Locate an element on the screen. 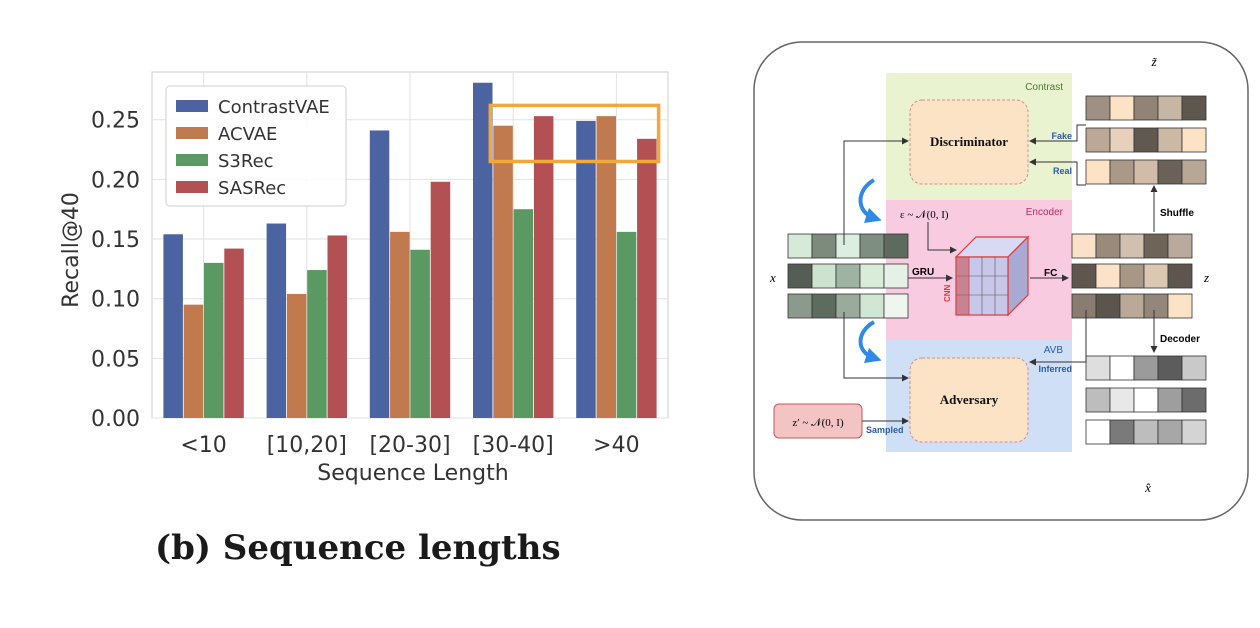 The width and height of the screenshot is (1260, 628). fake-label: Fake is located at coordinates (1061, 136).